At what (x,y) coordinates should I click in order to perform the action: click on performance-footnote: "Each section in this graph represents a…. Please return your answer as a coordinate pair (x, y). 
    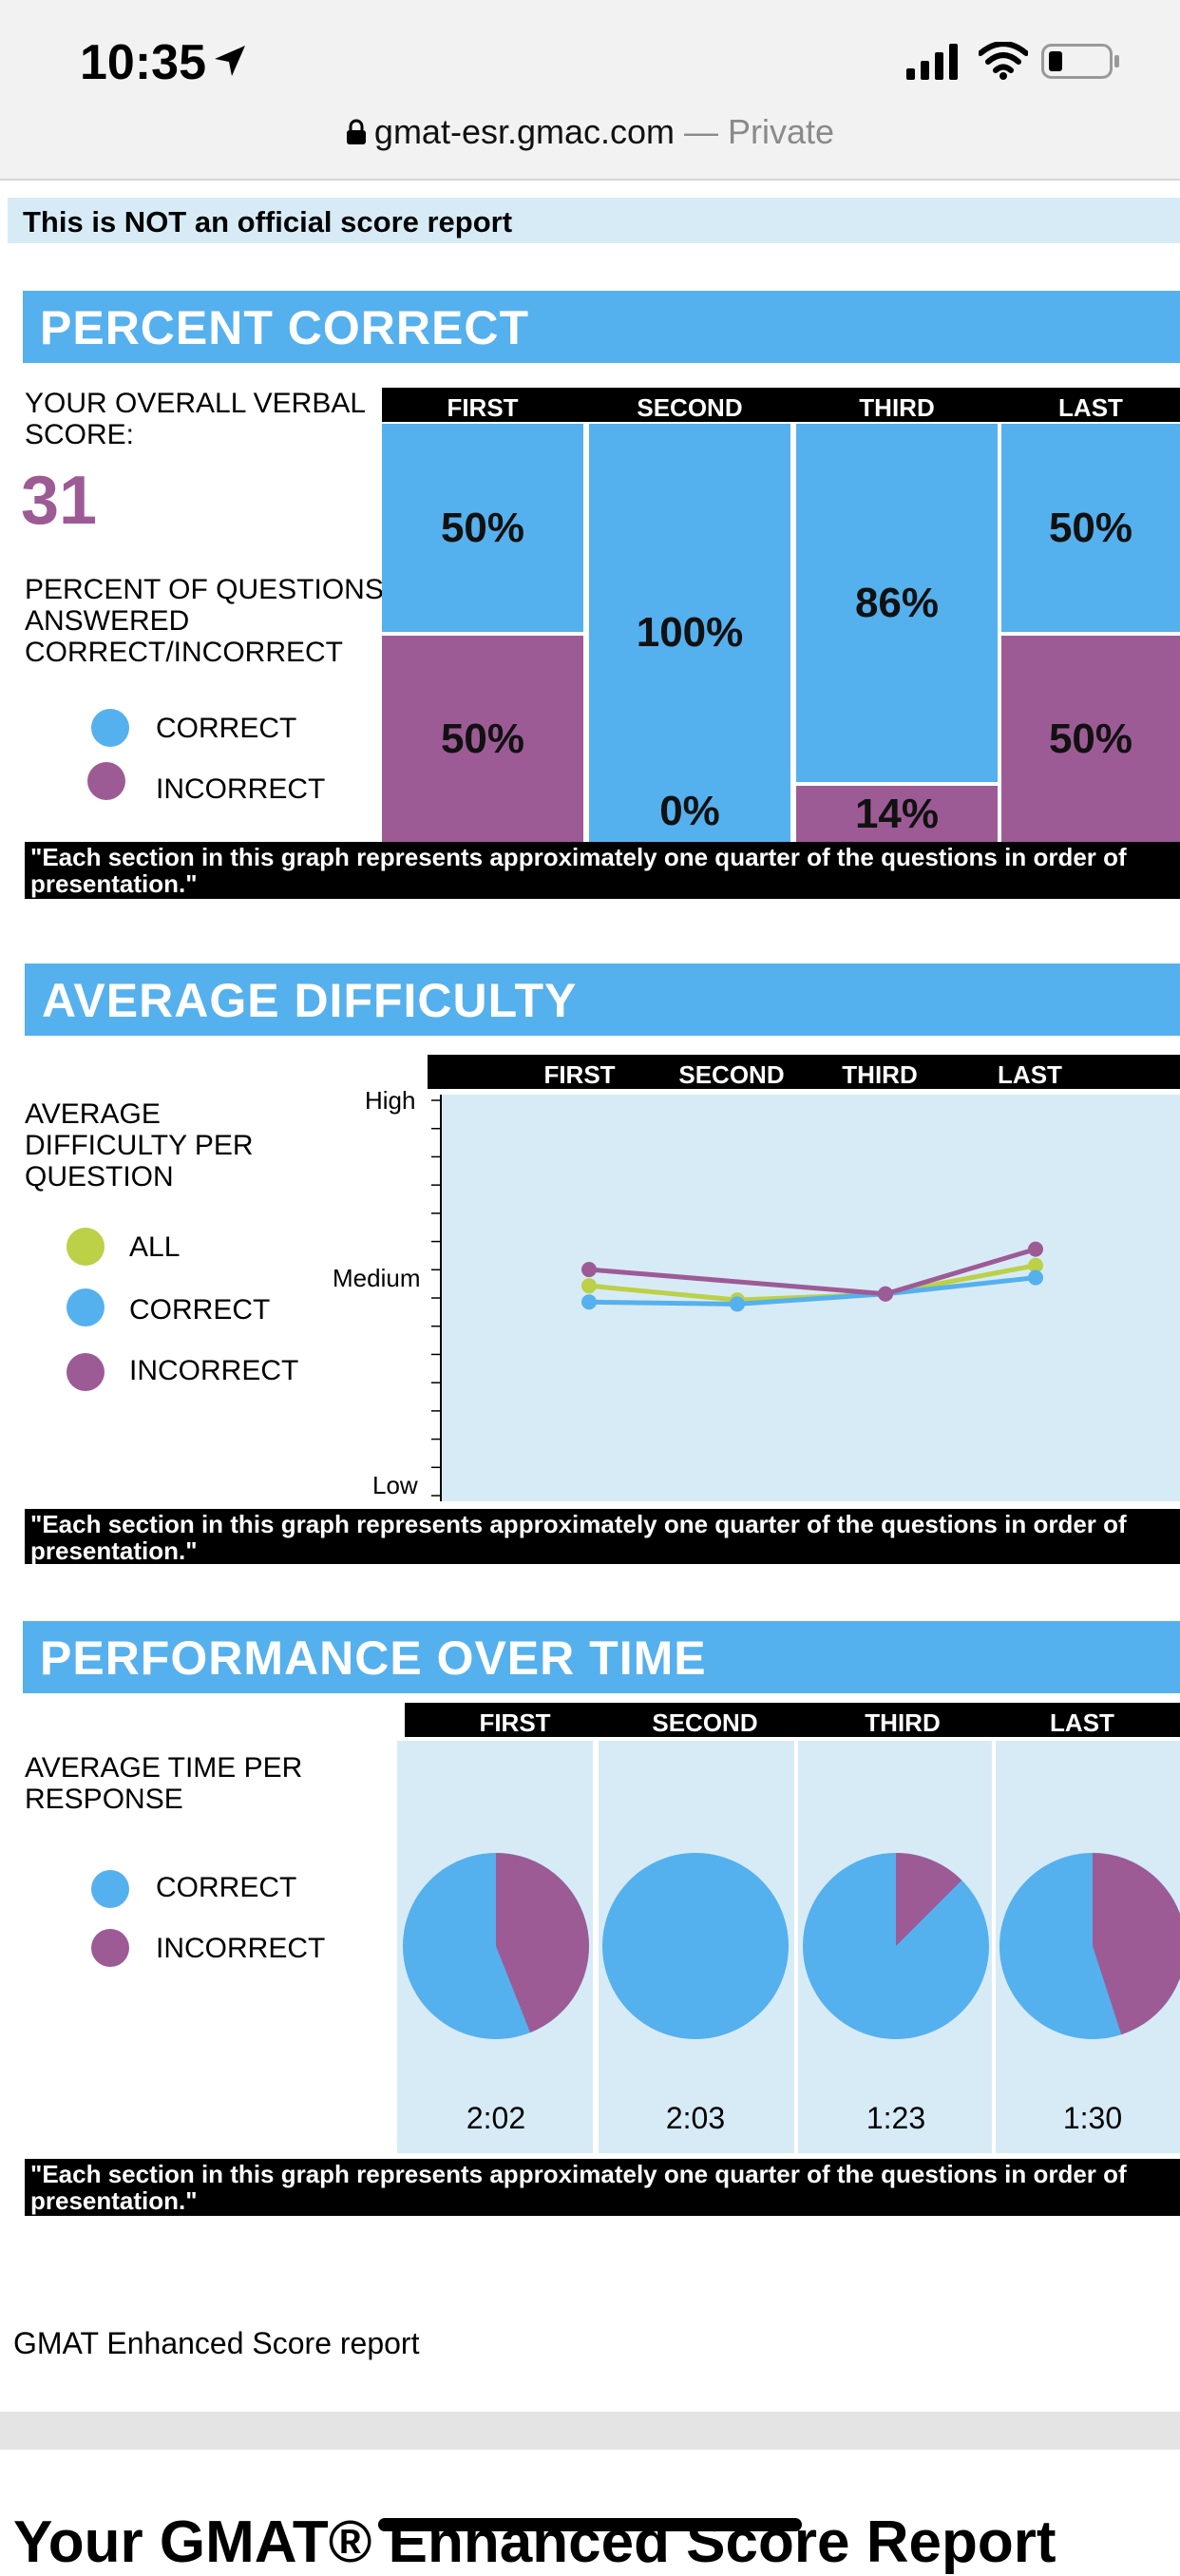
    Looking at the image, I should click on (602, 2187).